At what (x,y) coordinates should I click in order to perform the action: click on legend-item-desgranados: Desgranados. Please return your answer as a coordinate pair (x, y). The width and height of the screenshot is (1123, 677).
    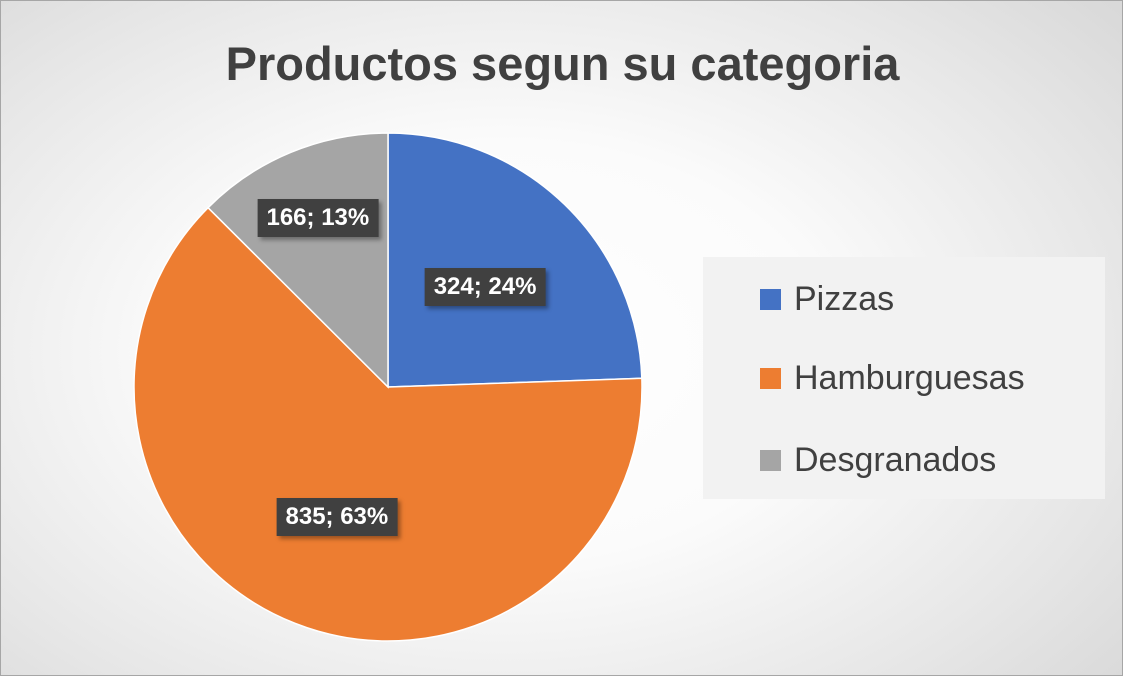
    Looking at the image, I should click on (878, 460).